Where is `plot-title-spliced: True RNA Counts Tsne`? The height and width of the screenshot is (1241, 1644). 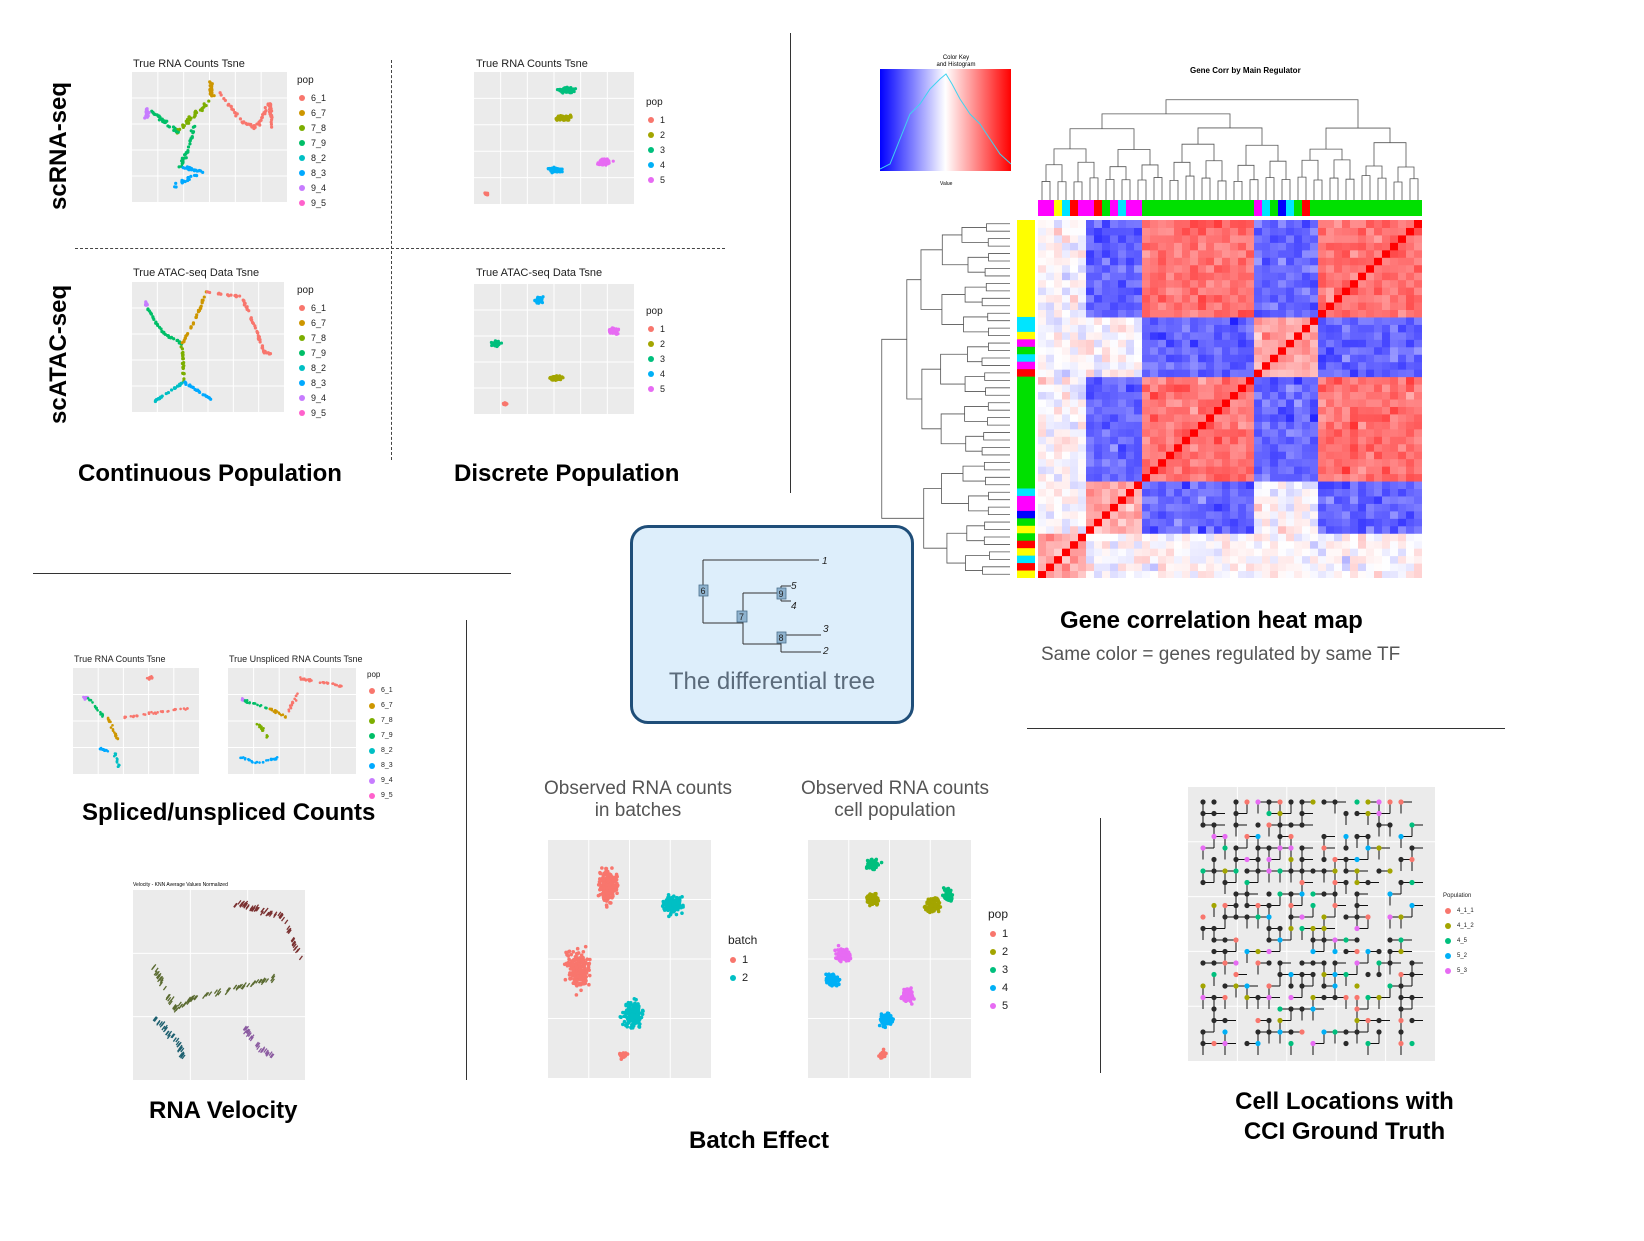 plot-title-spliced: True RNA Counts Tsne is located at coordinates (120, 659).